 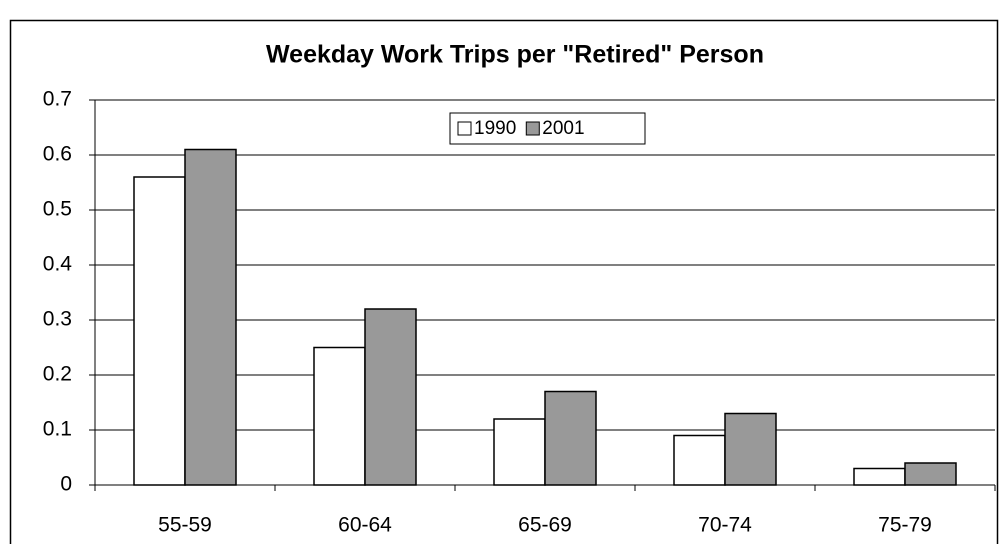 I want to click on y-tick-label: 0.7, so click(x=57, y=99).